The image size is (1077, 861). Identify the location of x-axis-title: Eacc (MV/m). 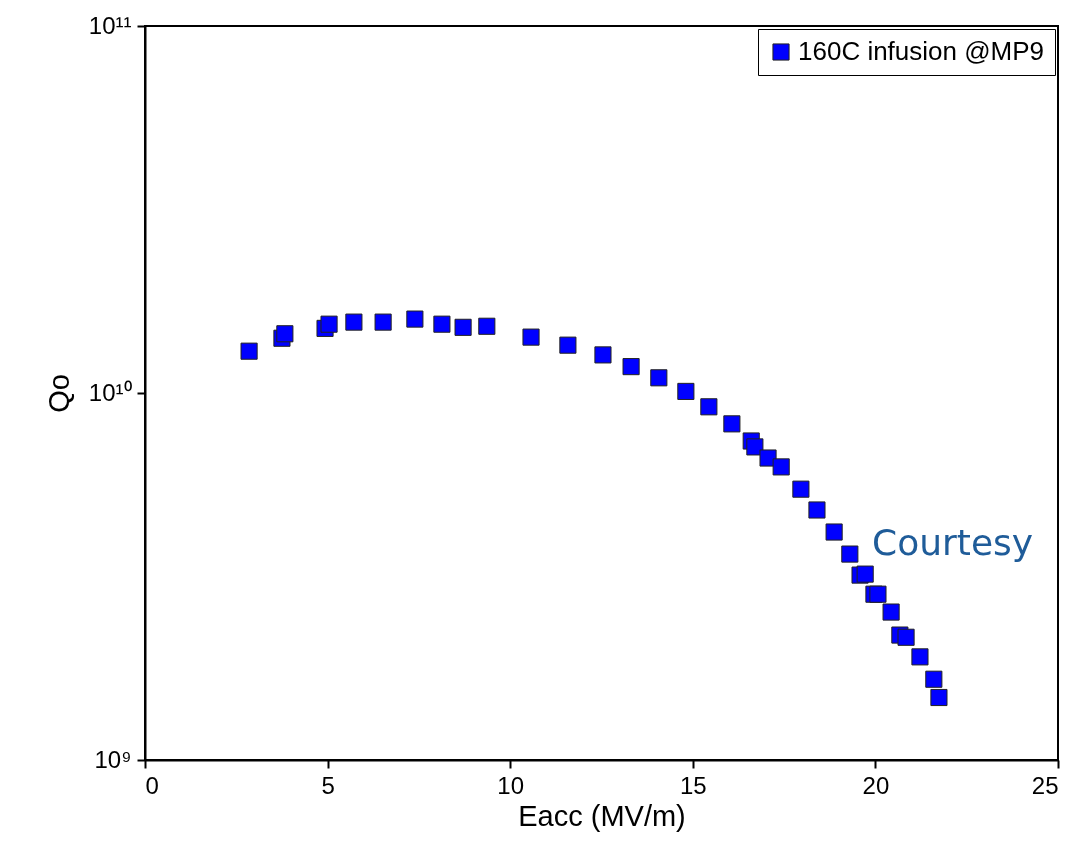
(602, 815).